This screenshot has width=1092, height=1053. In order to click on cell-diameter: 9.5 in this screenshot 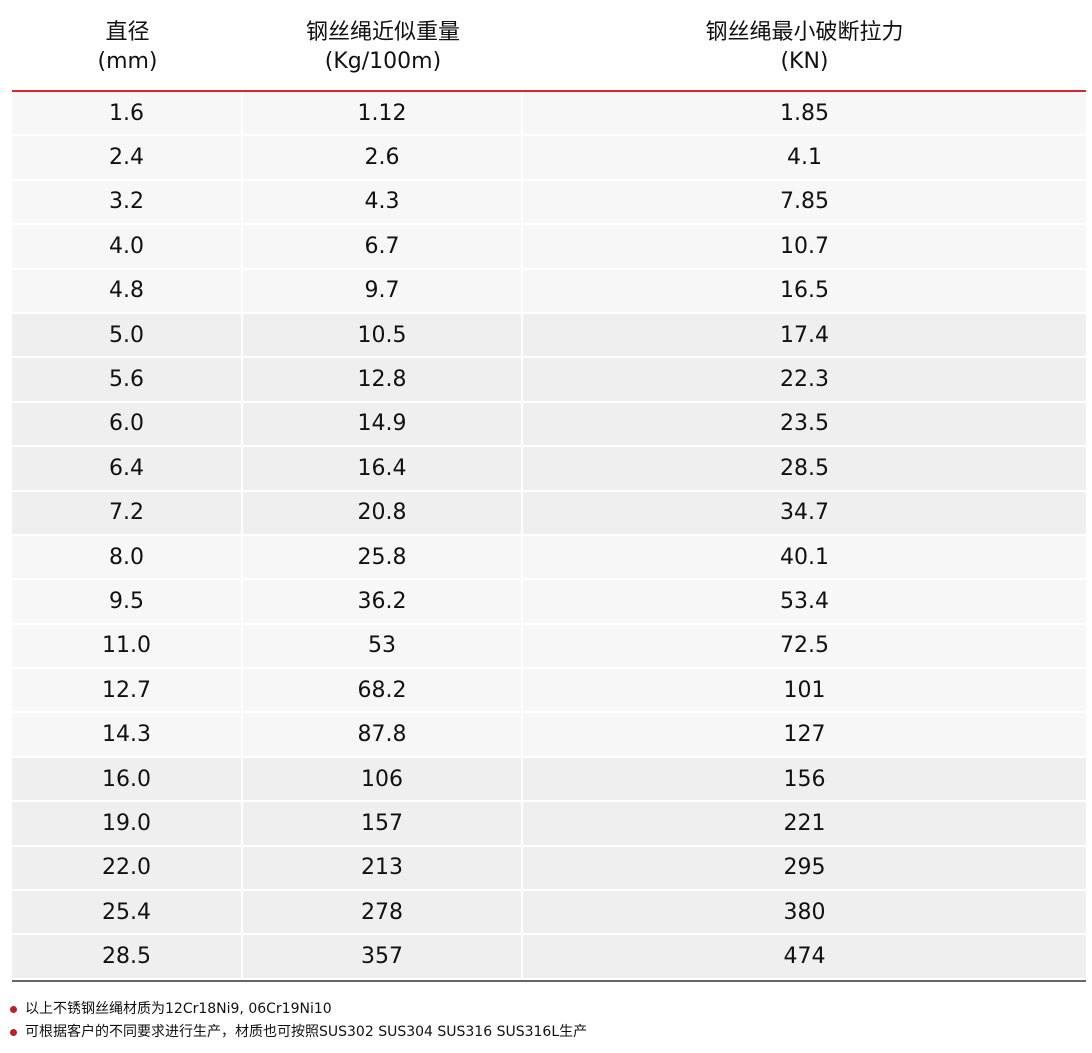, I will do `click(127, 602)`.